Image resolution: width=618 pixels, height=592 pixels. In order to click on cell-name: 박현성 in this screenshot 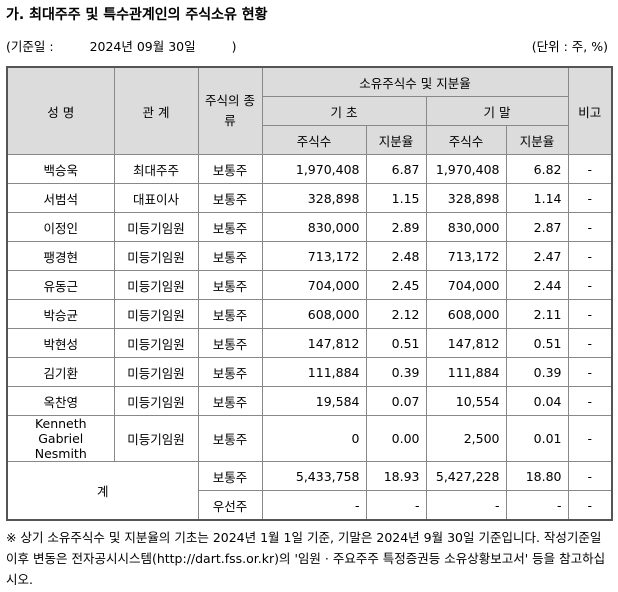, I will do `click(60, 343)`.